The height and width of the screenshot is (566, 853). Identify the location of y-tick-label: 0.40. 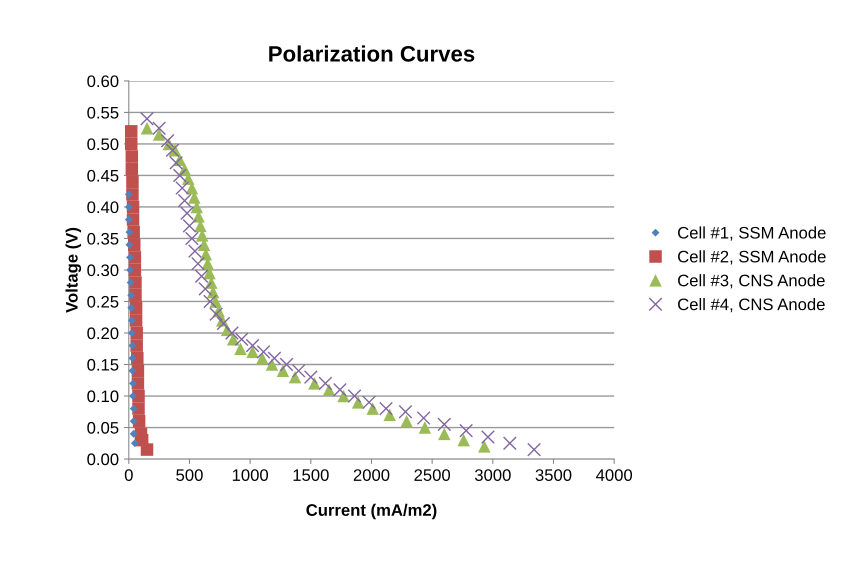
(102, 207).